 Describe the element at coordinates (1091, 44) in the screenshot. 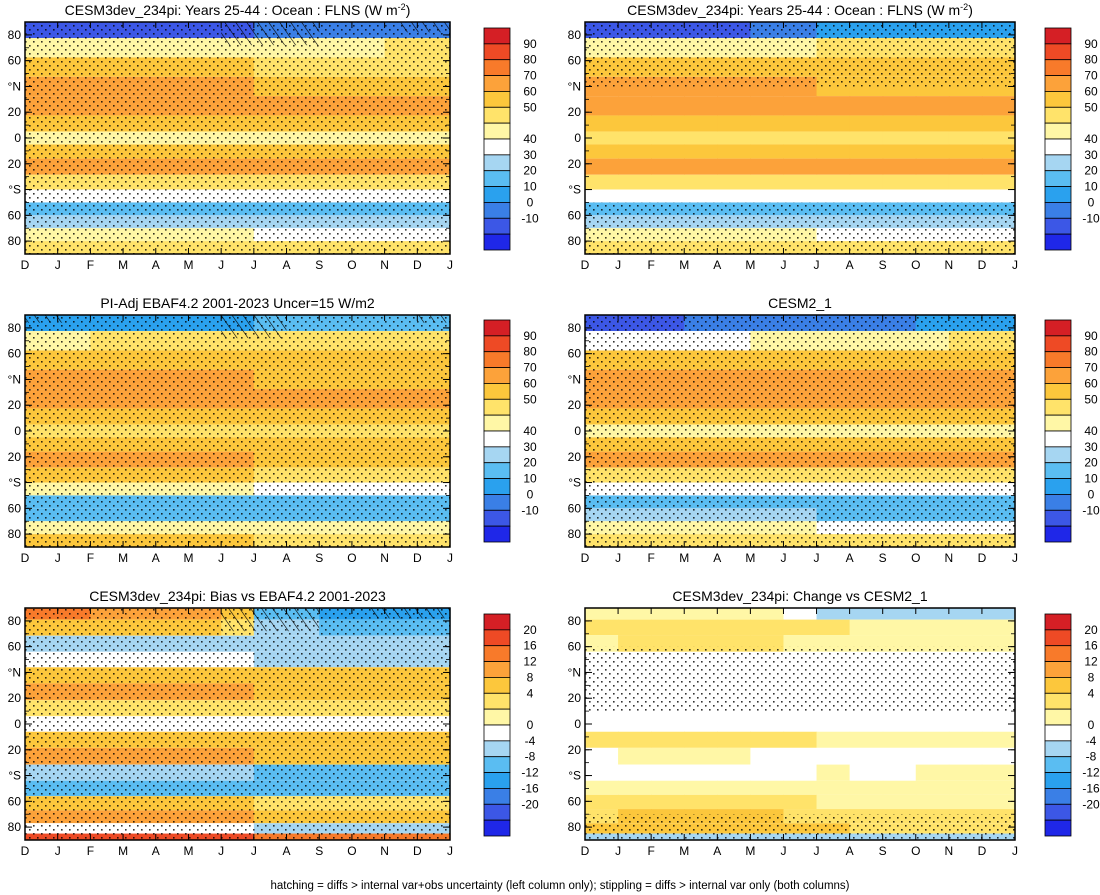

I see `colorbar-tick-label: 90` at that location.